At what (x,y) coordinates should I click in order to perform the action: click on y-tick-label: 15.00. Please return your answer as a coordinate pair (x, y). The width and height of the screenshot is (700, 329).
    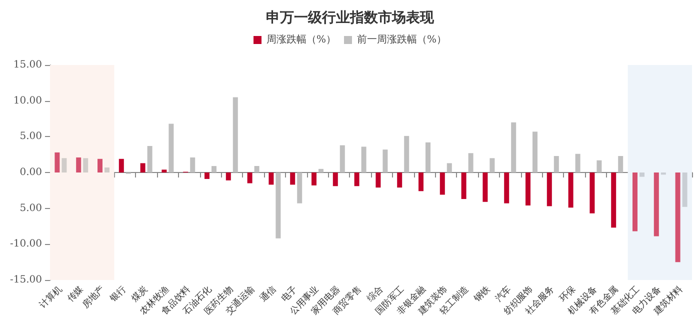
    Looking at the image, I should click on (27, 65).